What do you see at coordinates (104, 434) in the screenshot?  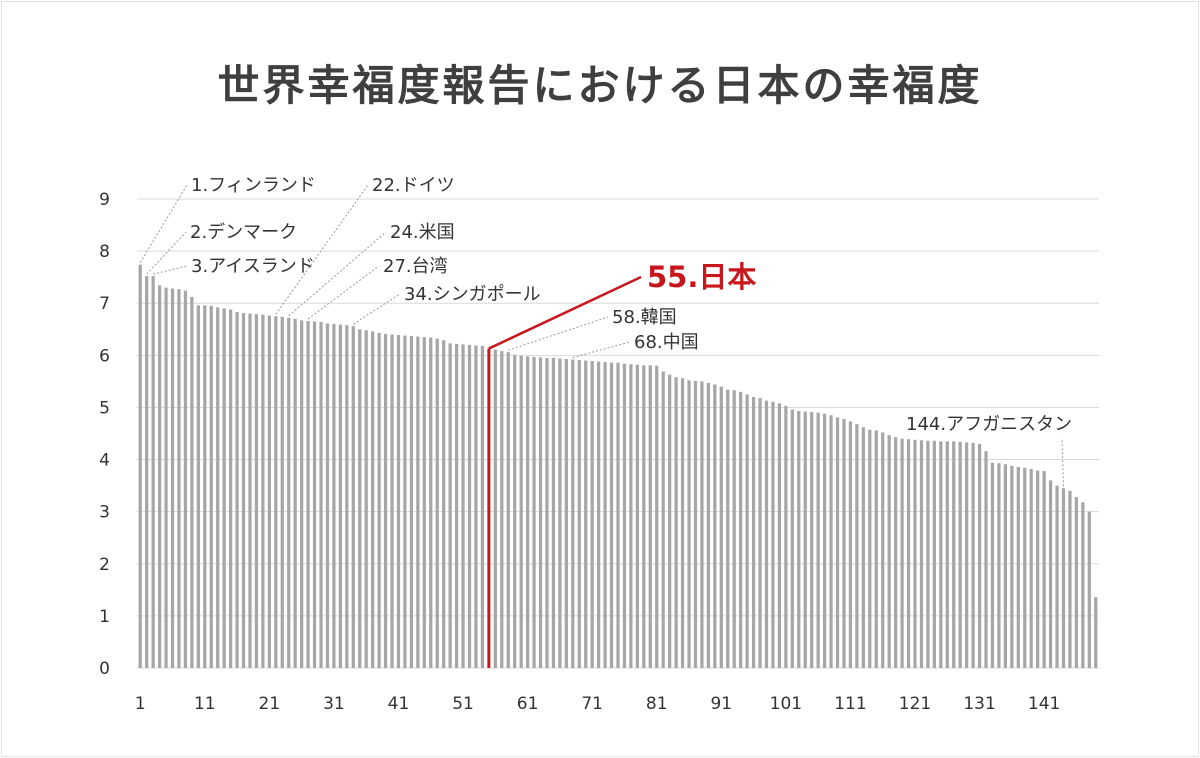 I see `y-axis-ticks: 0 1 2 3 4 5 6 7 8 9` at bounding box center [104, 434].